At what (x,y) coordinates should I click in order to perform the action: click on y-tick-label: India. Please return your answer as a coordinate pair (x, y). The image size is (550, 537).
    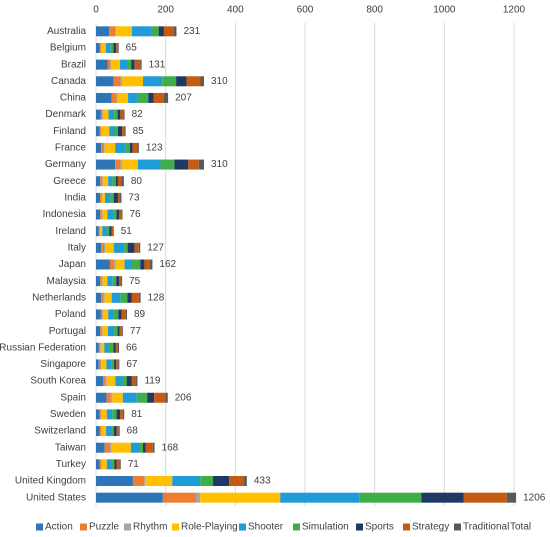
    Looking at the image, I should click on (75, 198).